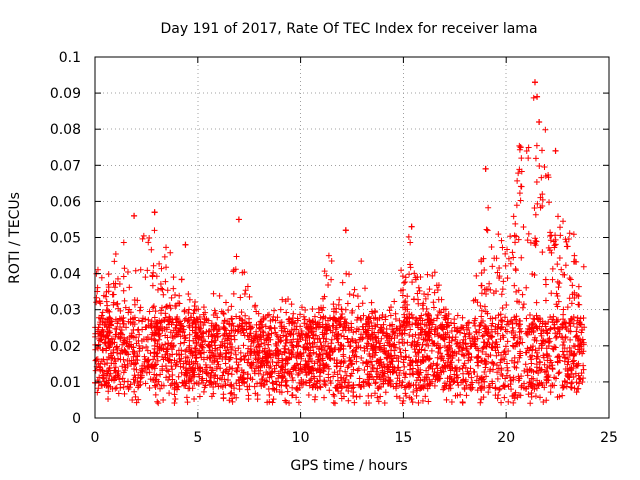 Image resolution: width=640 pixels, height=480 pixels. I want to click on x-tick-label: 20, so click(506, 438).